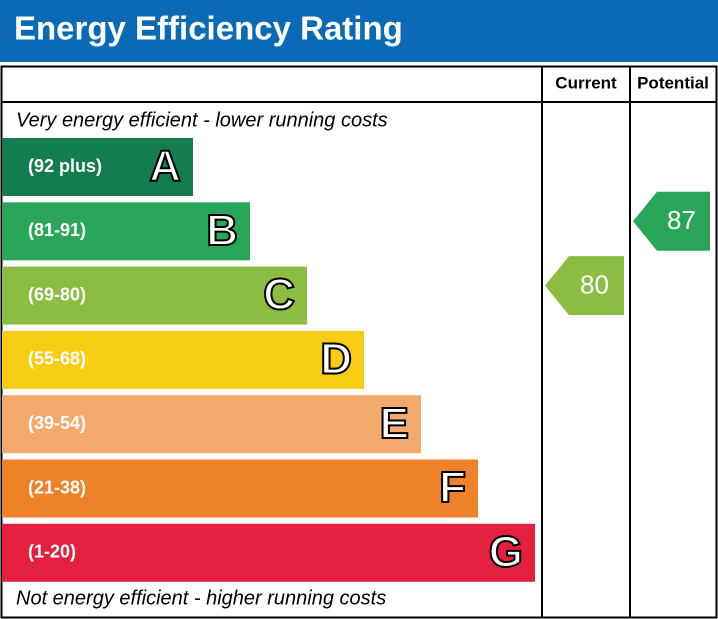 This screenshot has width=718, height=619. What do you see at coordinates (57, 487) in the screenshot?
I see `band-range: (21-38)` at bounding box center [57, 487].